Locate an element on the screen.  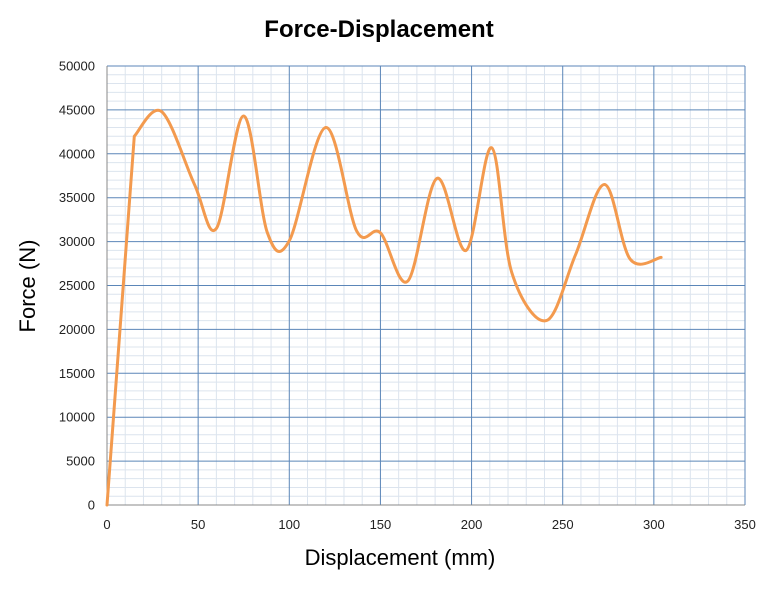
y-tick-label: 20000 is located at coordinates (77, 329).